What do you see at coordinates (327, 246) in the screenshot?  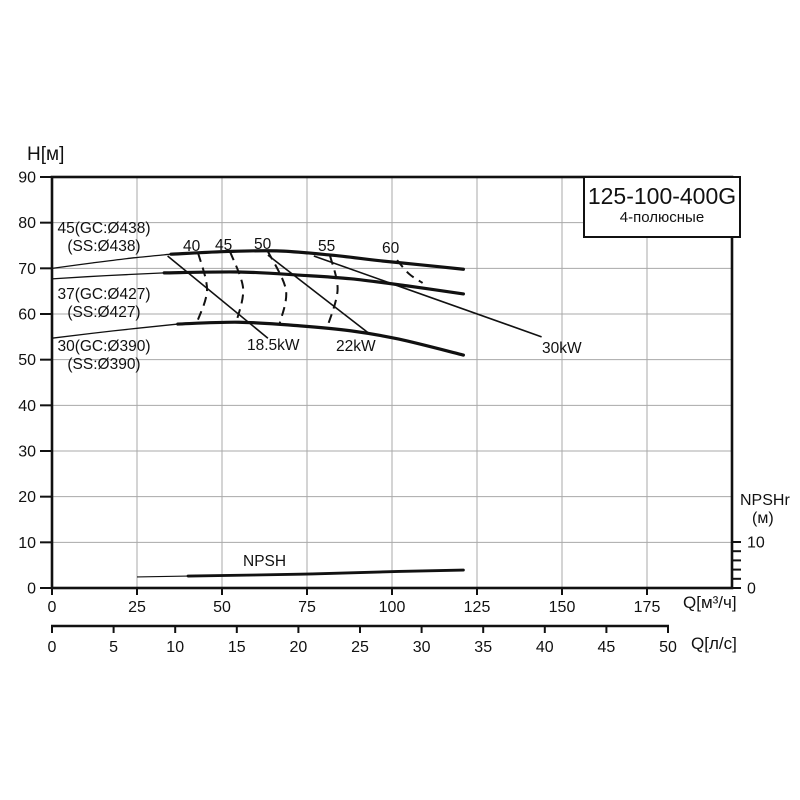 I see `efficiency-label-55: 55` at bounding box center [327, 246].